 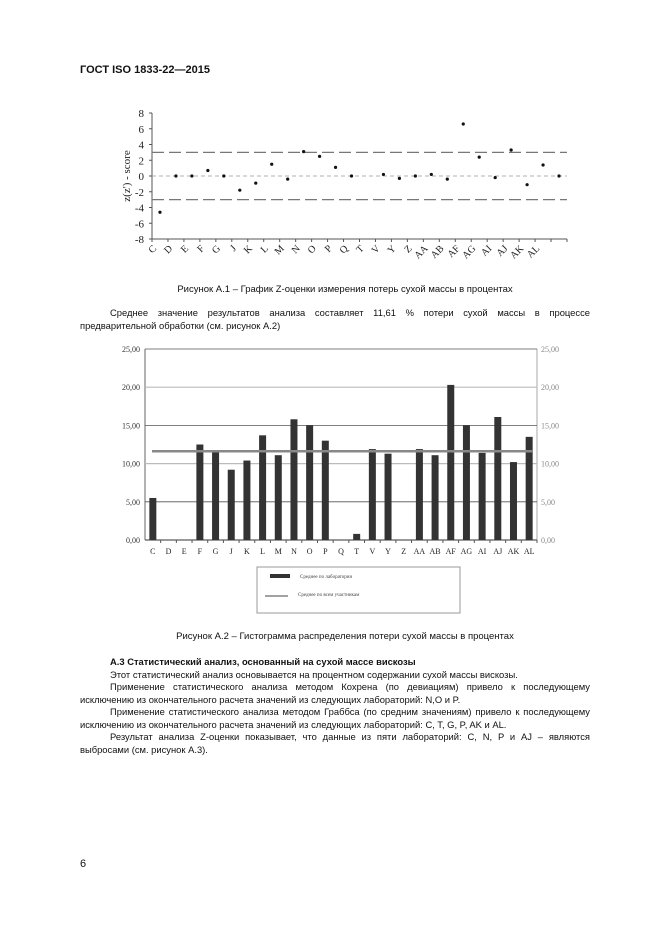 I want to click on y-tick-label-right: 20,00, so click(x=550, y=387).